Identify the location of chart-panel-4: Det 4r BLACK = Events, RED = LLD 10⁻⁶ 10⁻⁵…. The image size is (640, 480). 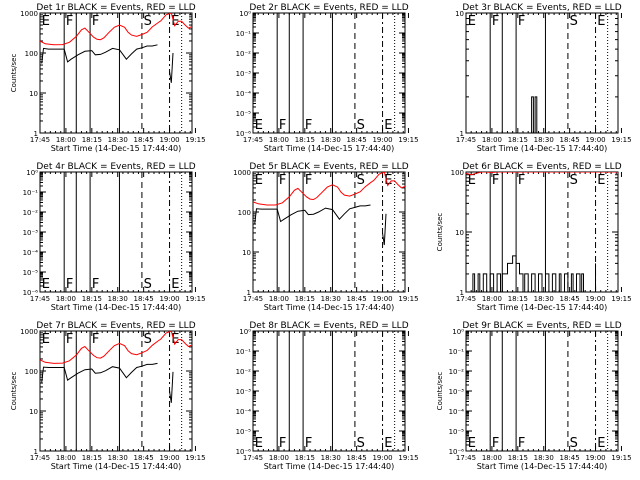
(114, 237).